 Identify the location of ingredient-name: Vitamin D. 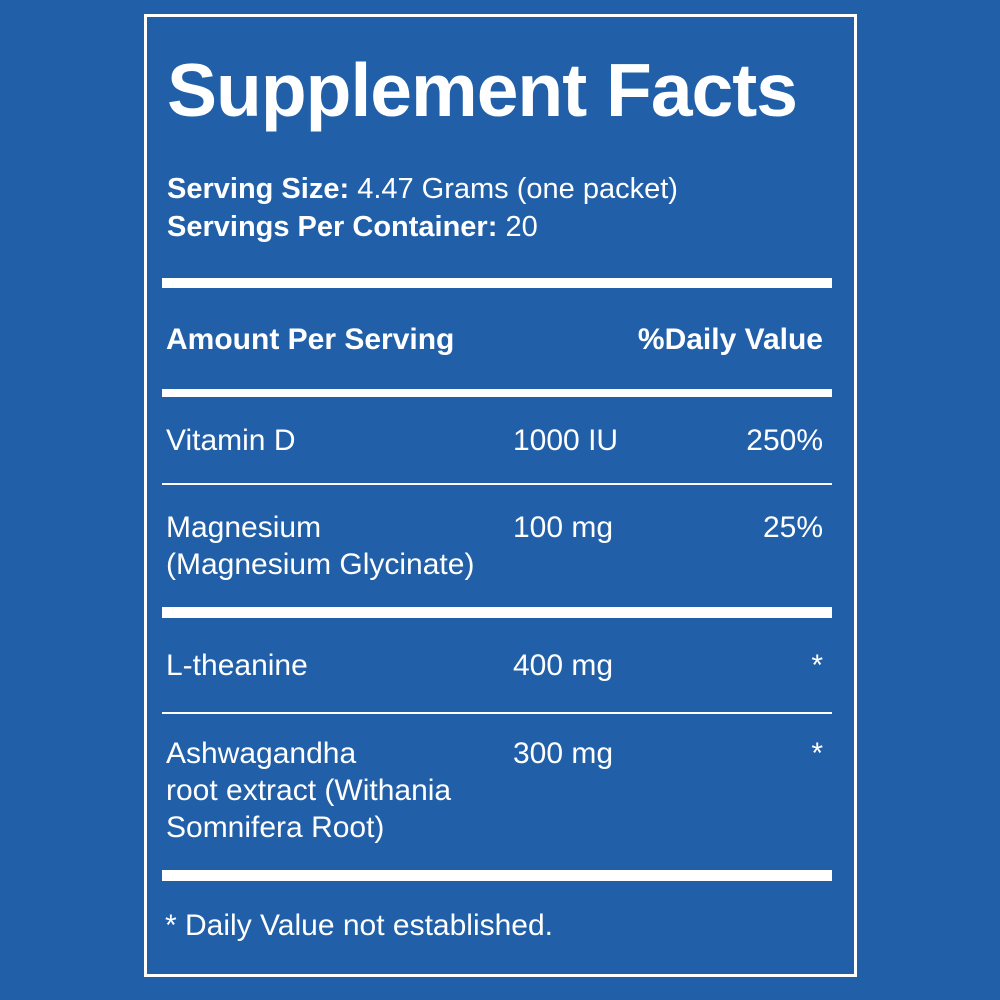
(231, 440).